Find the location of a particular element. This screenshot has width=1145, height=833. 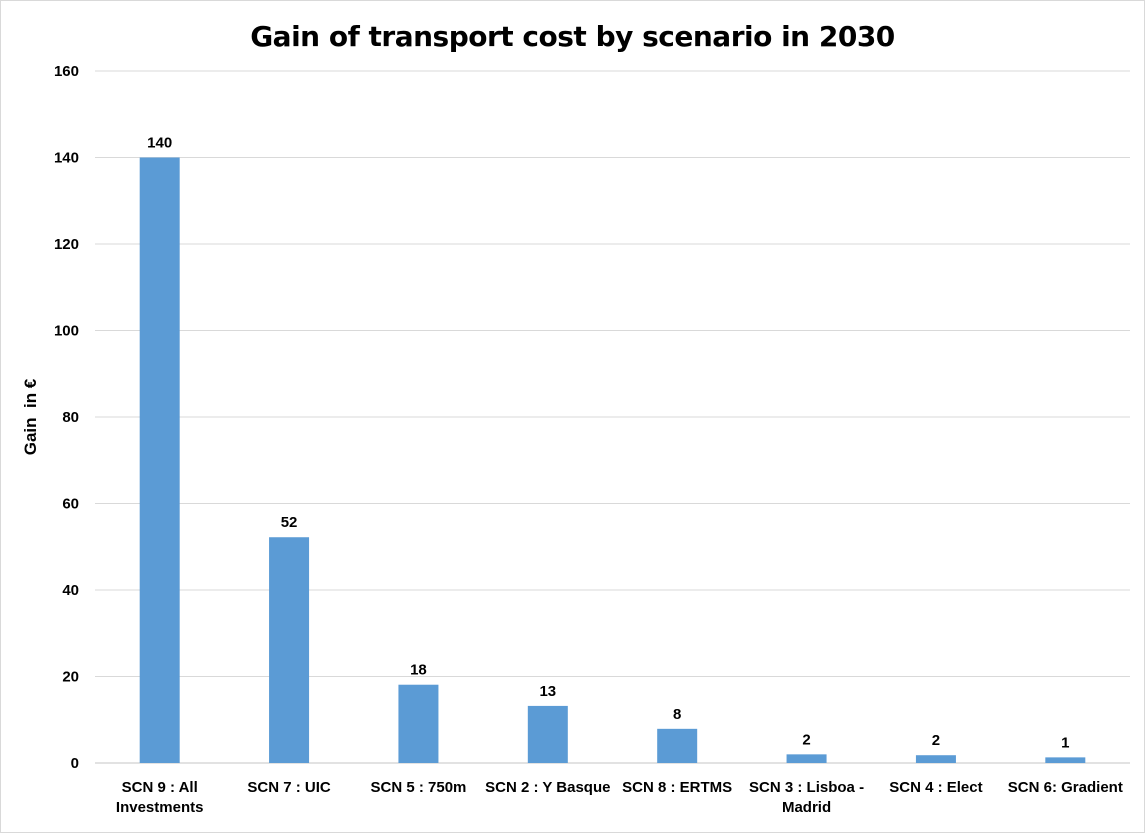

y-tick-label: 20 is located at coordinates (70, 677).